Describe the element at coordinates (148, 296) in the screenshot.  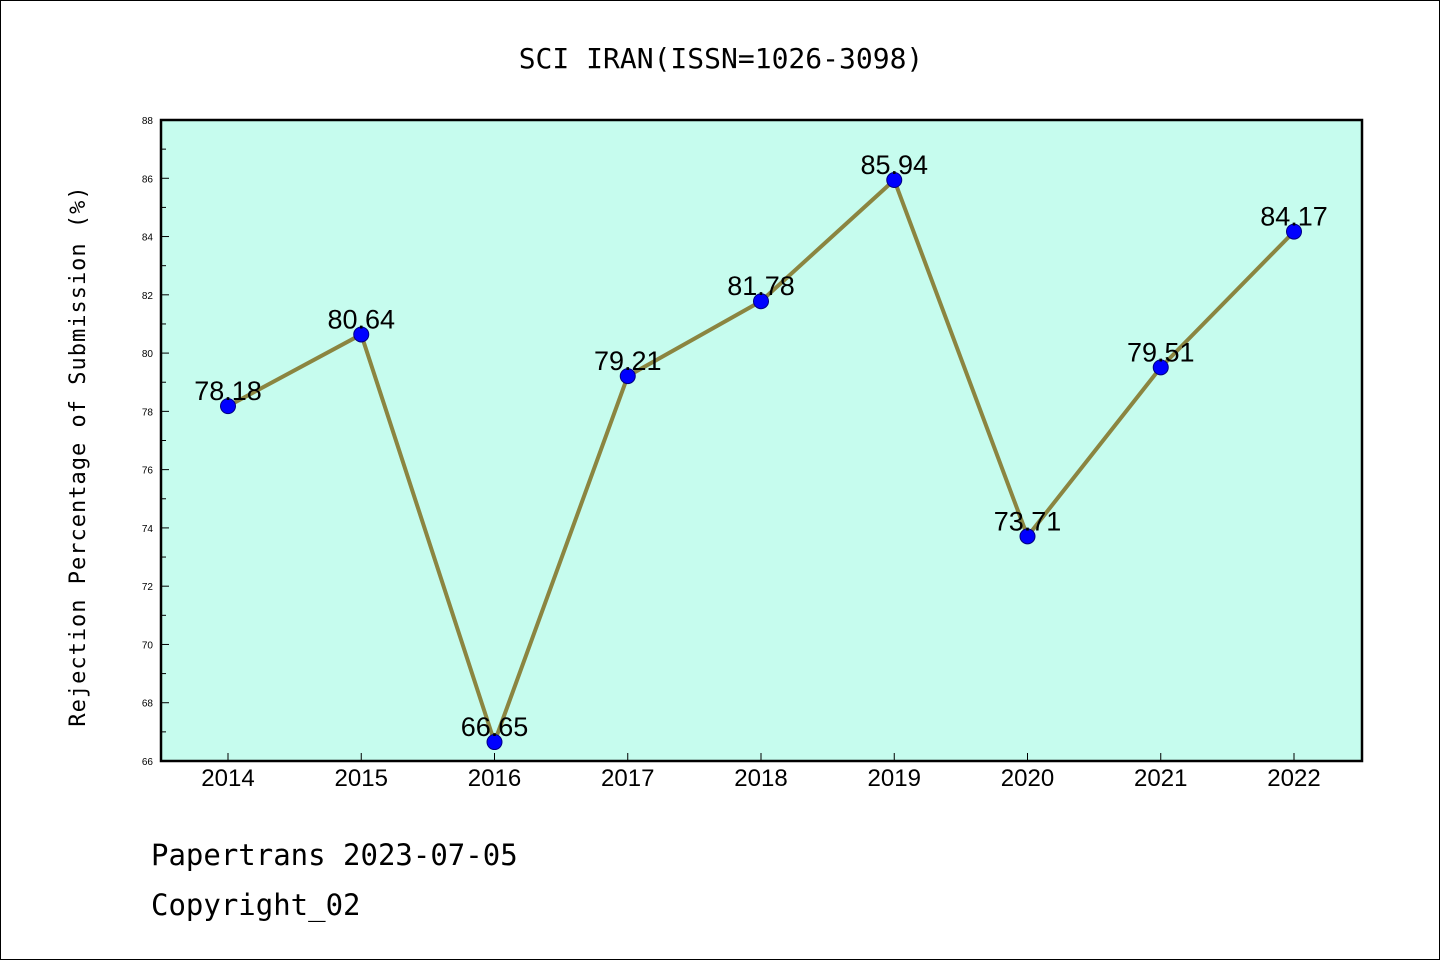
I see `y-tick-label: 82` at that location.